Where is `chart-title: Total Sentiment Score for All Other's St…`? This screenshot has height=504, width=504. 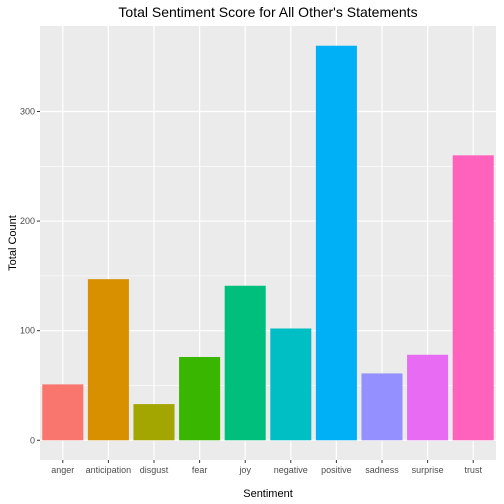
chart-title: Total Sentiment Score for All Other's St… is located at coordinates (267, 12).